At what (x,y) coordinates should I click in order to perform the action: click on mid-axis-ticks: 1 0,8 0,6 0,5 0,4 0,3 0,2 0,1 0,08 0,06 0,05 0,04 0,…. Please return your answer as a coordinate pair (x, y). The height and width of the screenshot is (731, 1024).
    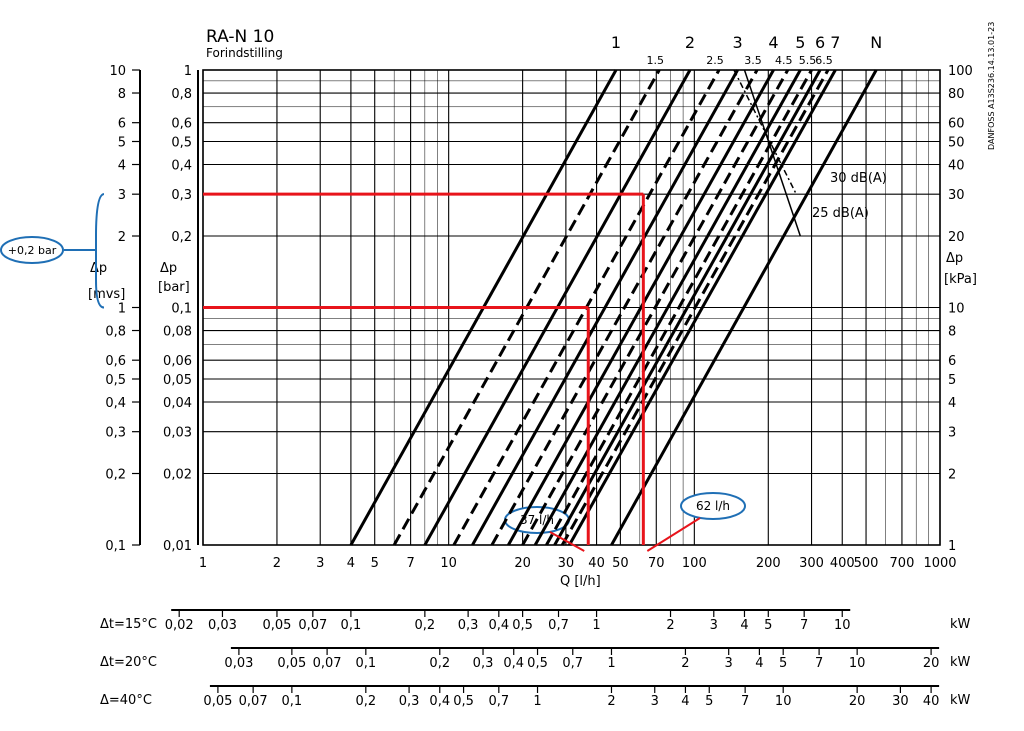
    Looking at the image, I should click on (177, 309).